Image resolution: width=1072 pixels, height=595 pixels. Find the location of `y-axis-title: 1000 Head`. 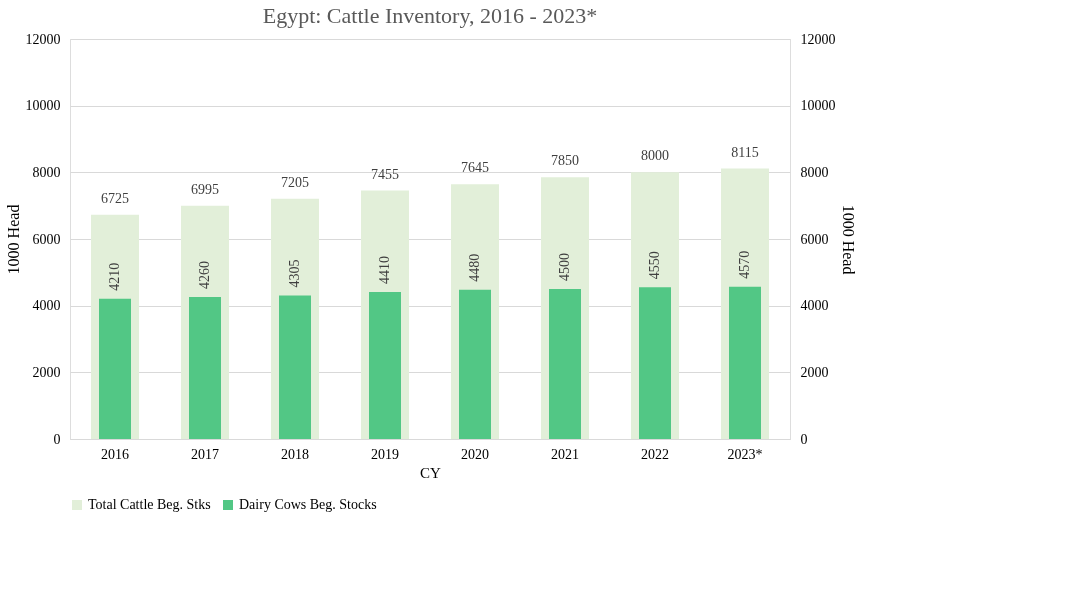

y-axis-title: 1000 Head is located at coordinates (13, 239).